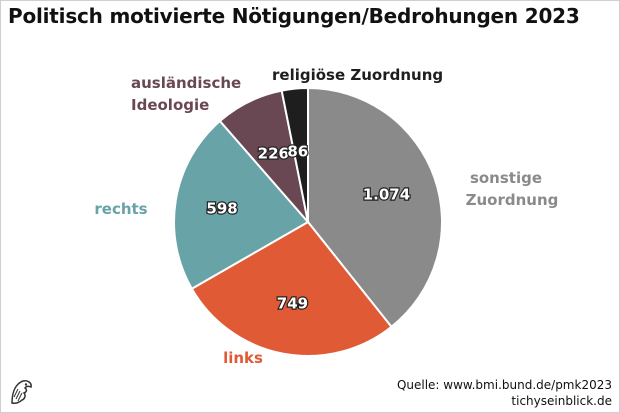  Describe the element at coordinates (120, 209) in the screenshot. I see `slice-category-label-2: rechts` at that location.